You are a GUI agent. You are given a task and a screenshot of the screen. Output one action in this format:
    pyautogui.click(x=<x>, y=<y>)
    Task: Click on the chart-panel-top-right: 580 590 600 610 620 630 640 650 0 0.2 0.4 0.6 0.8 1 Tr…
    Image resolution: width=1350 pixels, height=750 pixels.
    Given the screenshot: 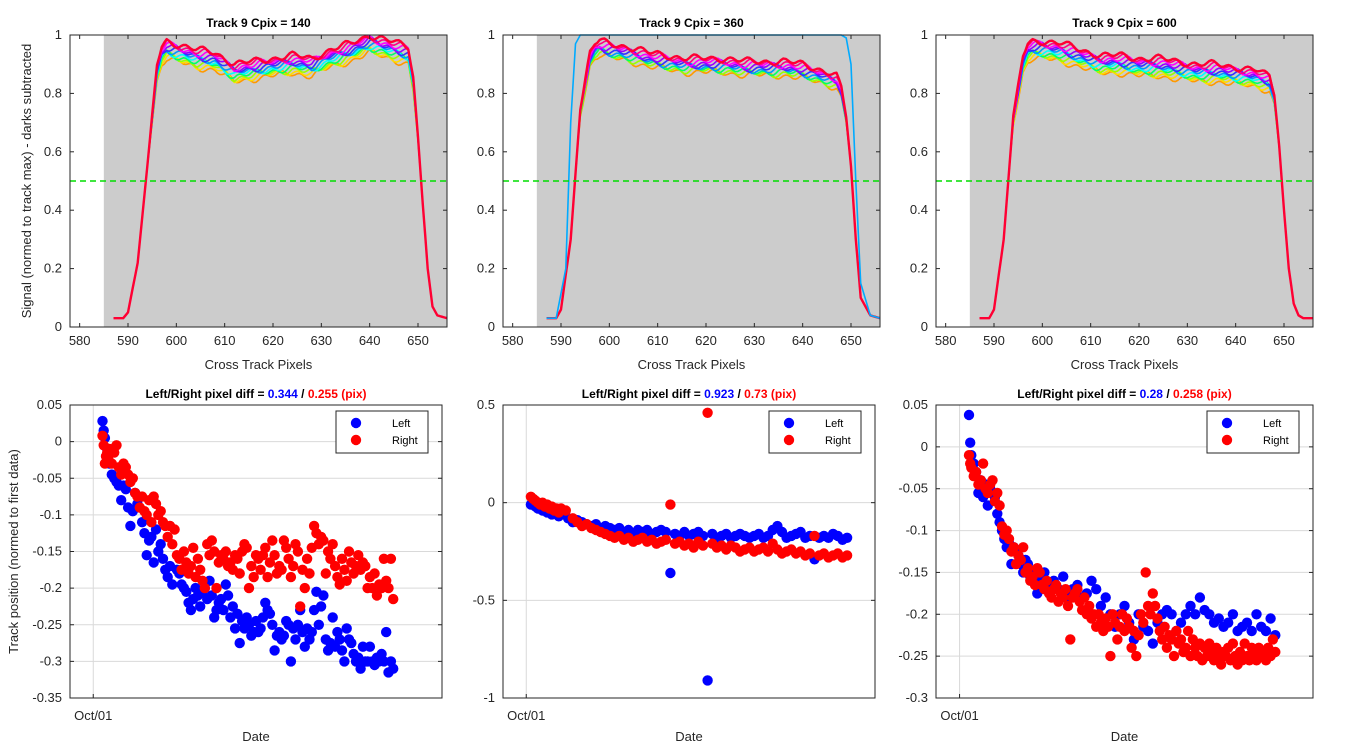 What is the action you would take?
    pyautogui.click(x=1112, y=194)
    